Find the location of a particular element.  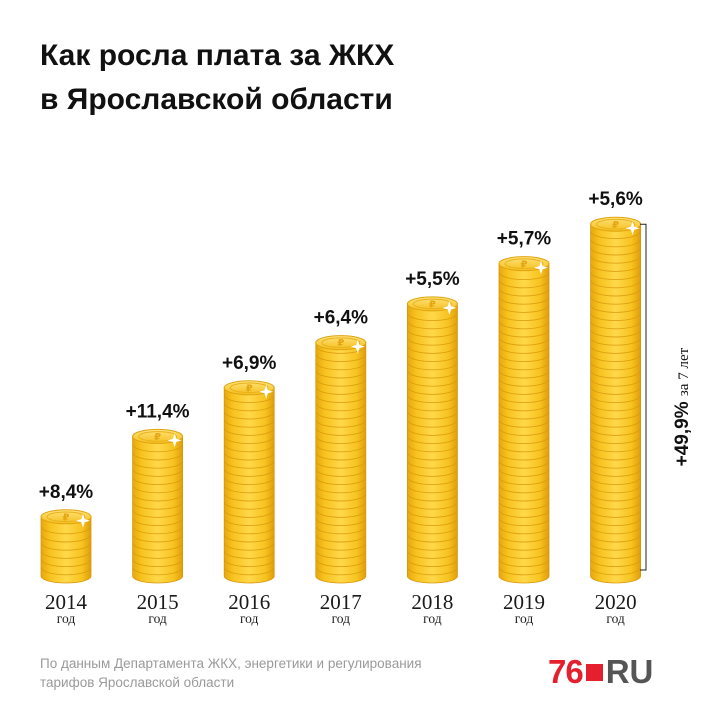

year-sublabel-2018: год is located at coordinates (432, 618).